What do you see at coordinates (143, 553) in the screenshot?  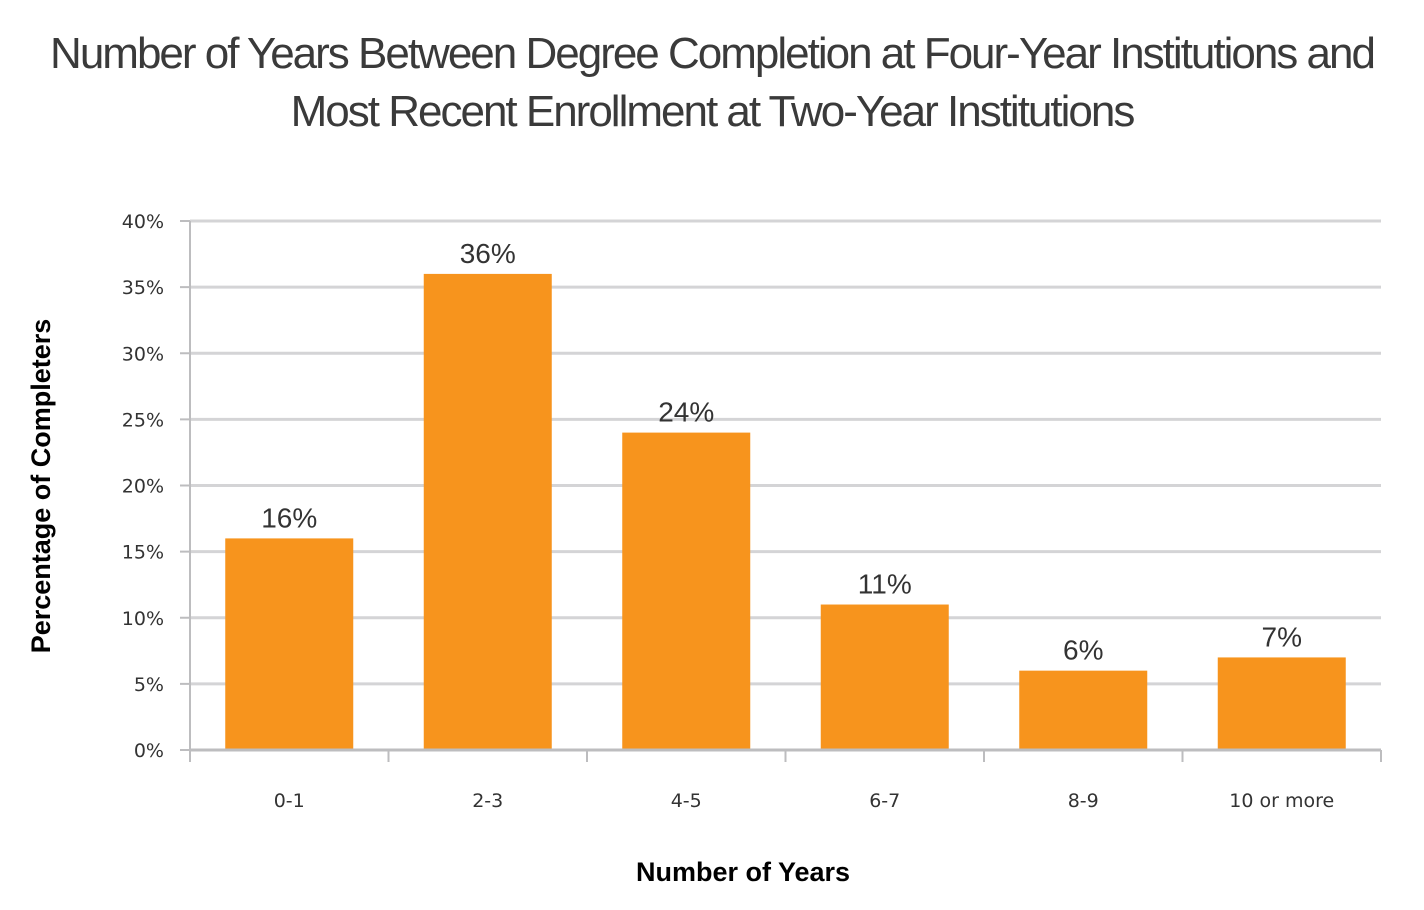 I see `y-tick-label: 15%` at bounding box center [143, 553].